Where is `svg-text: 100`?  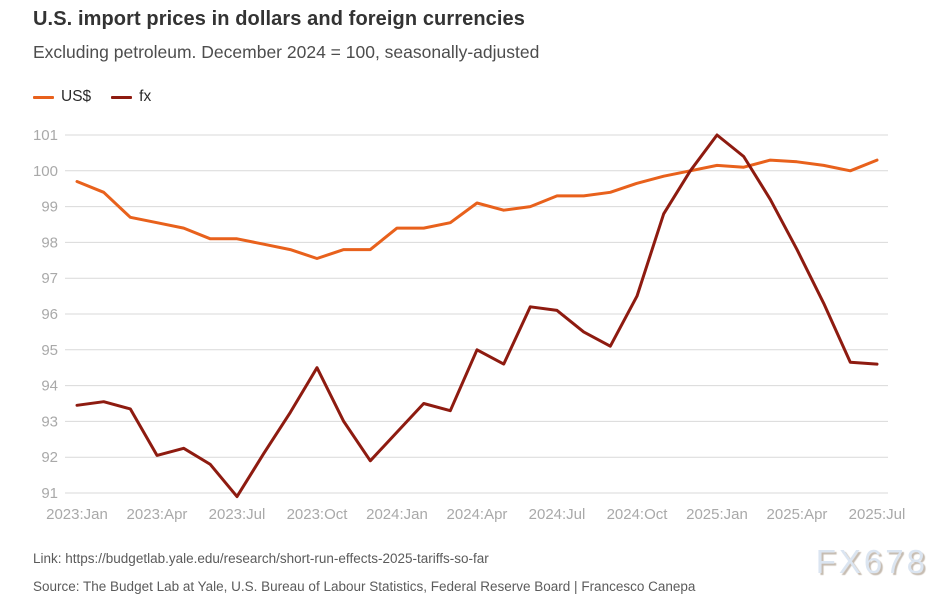
svg-text: 100 is located at coordinates (45, 171).